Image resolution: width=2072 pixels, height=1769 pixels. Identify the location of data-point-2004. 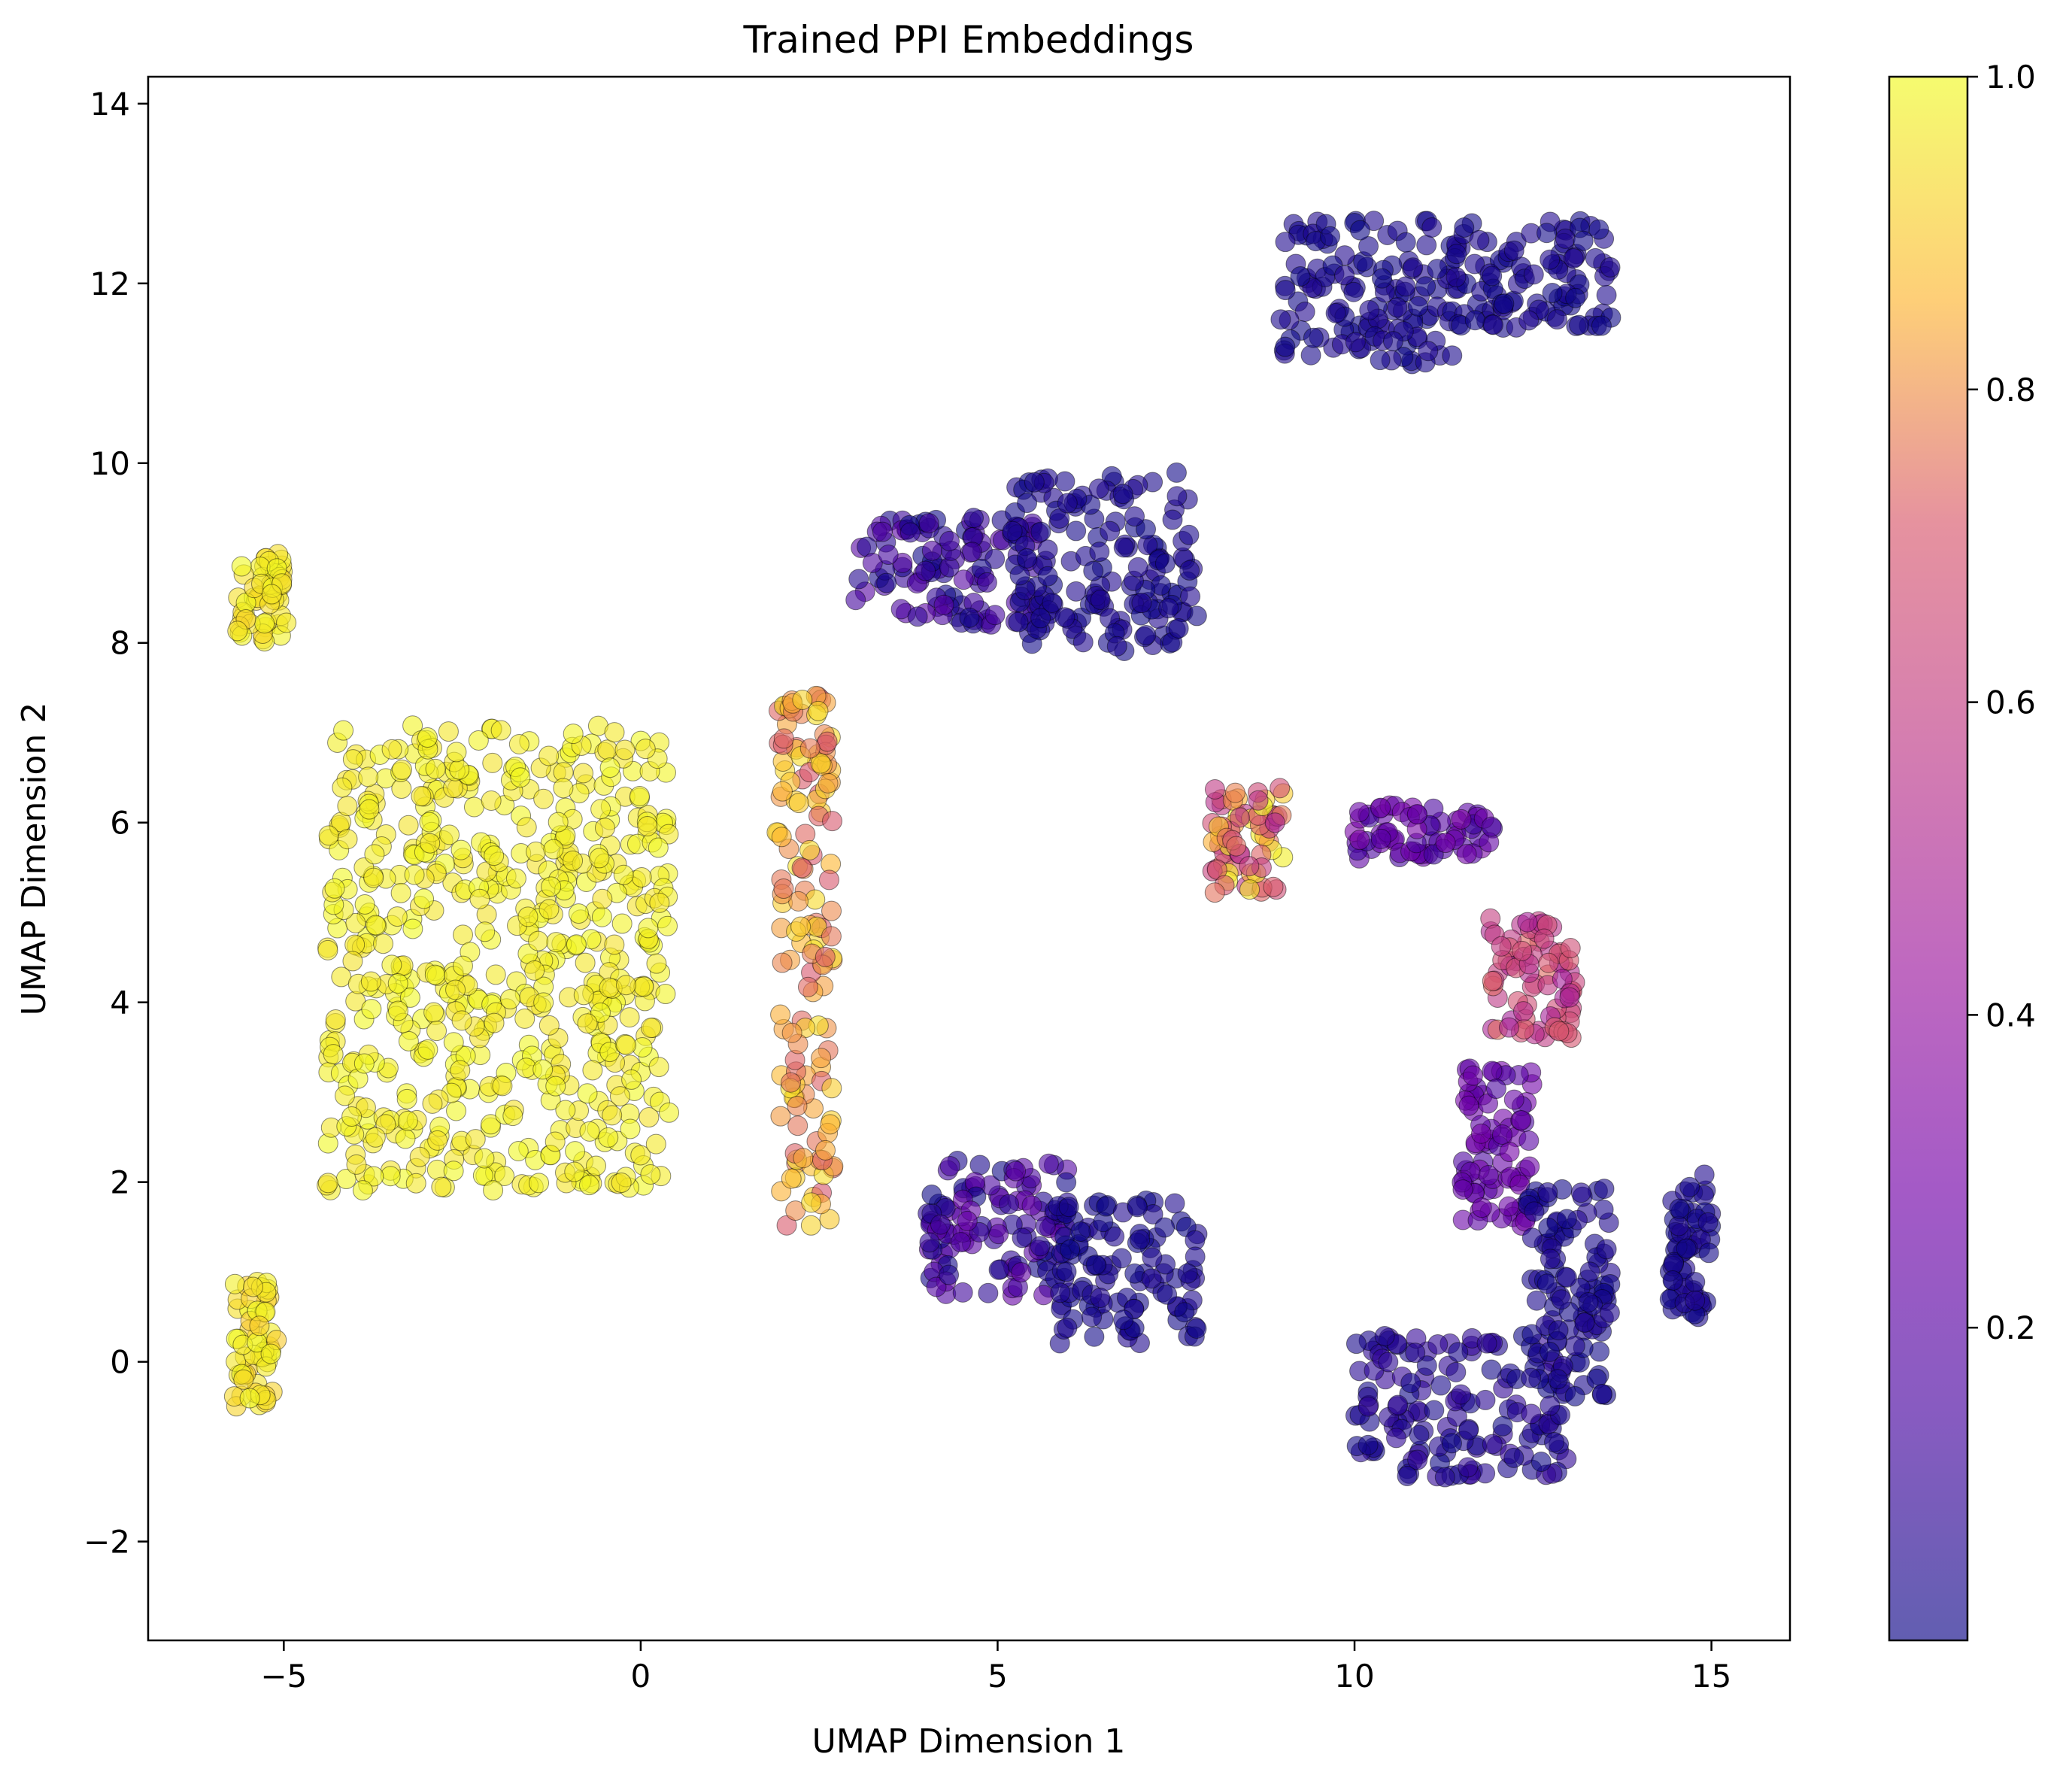
(1356, 1344).